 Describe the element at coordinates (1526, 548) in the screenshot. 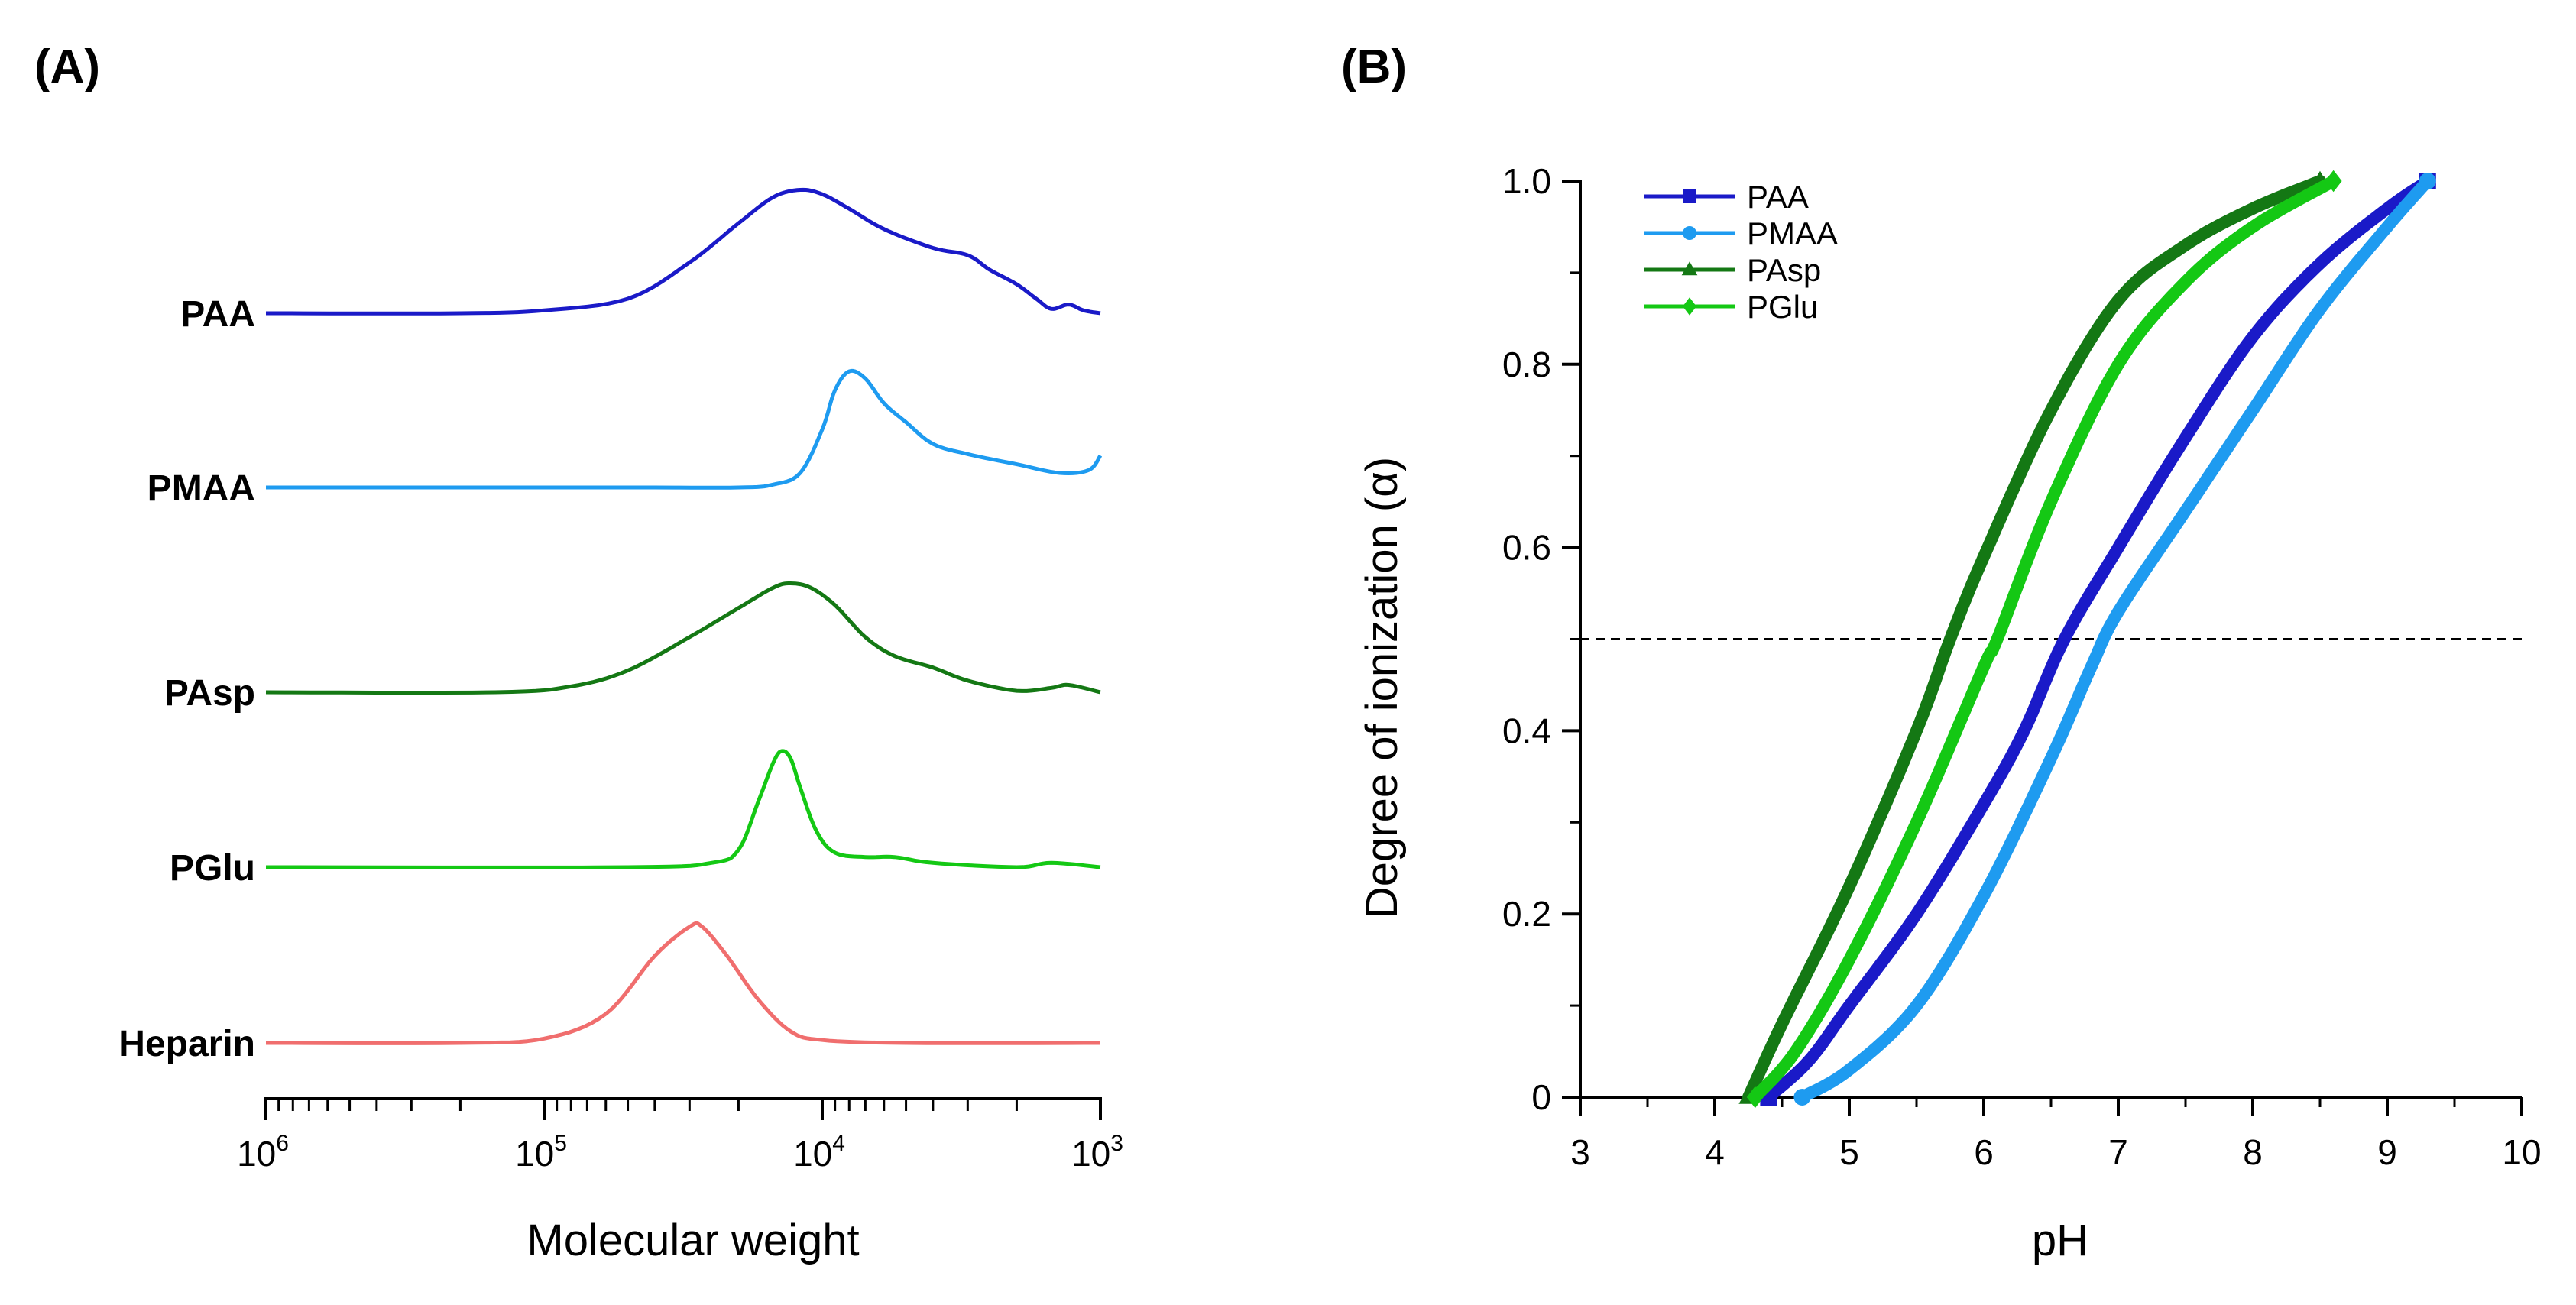

I see `y-tick-label: 0.6` at that location.